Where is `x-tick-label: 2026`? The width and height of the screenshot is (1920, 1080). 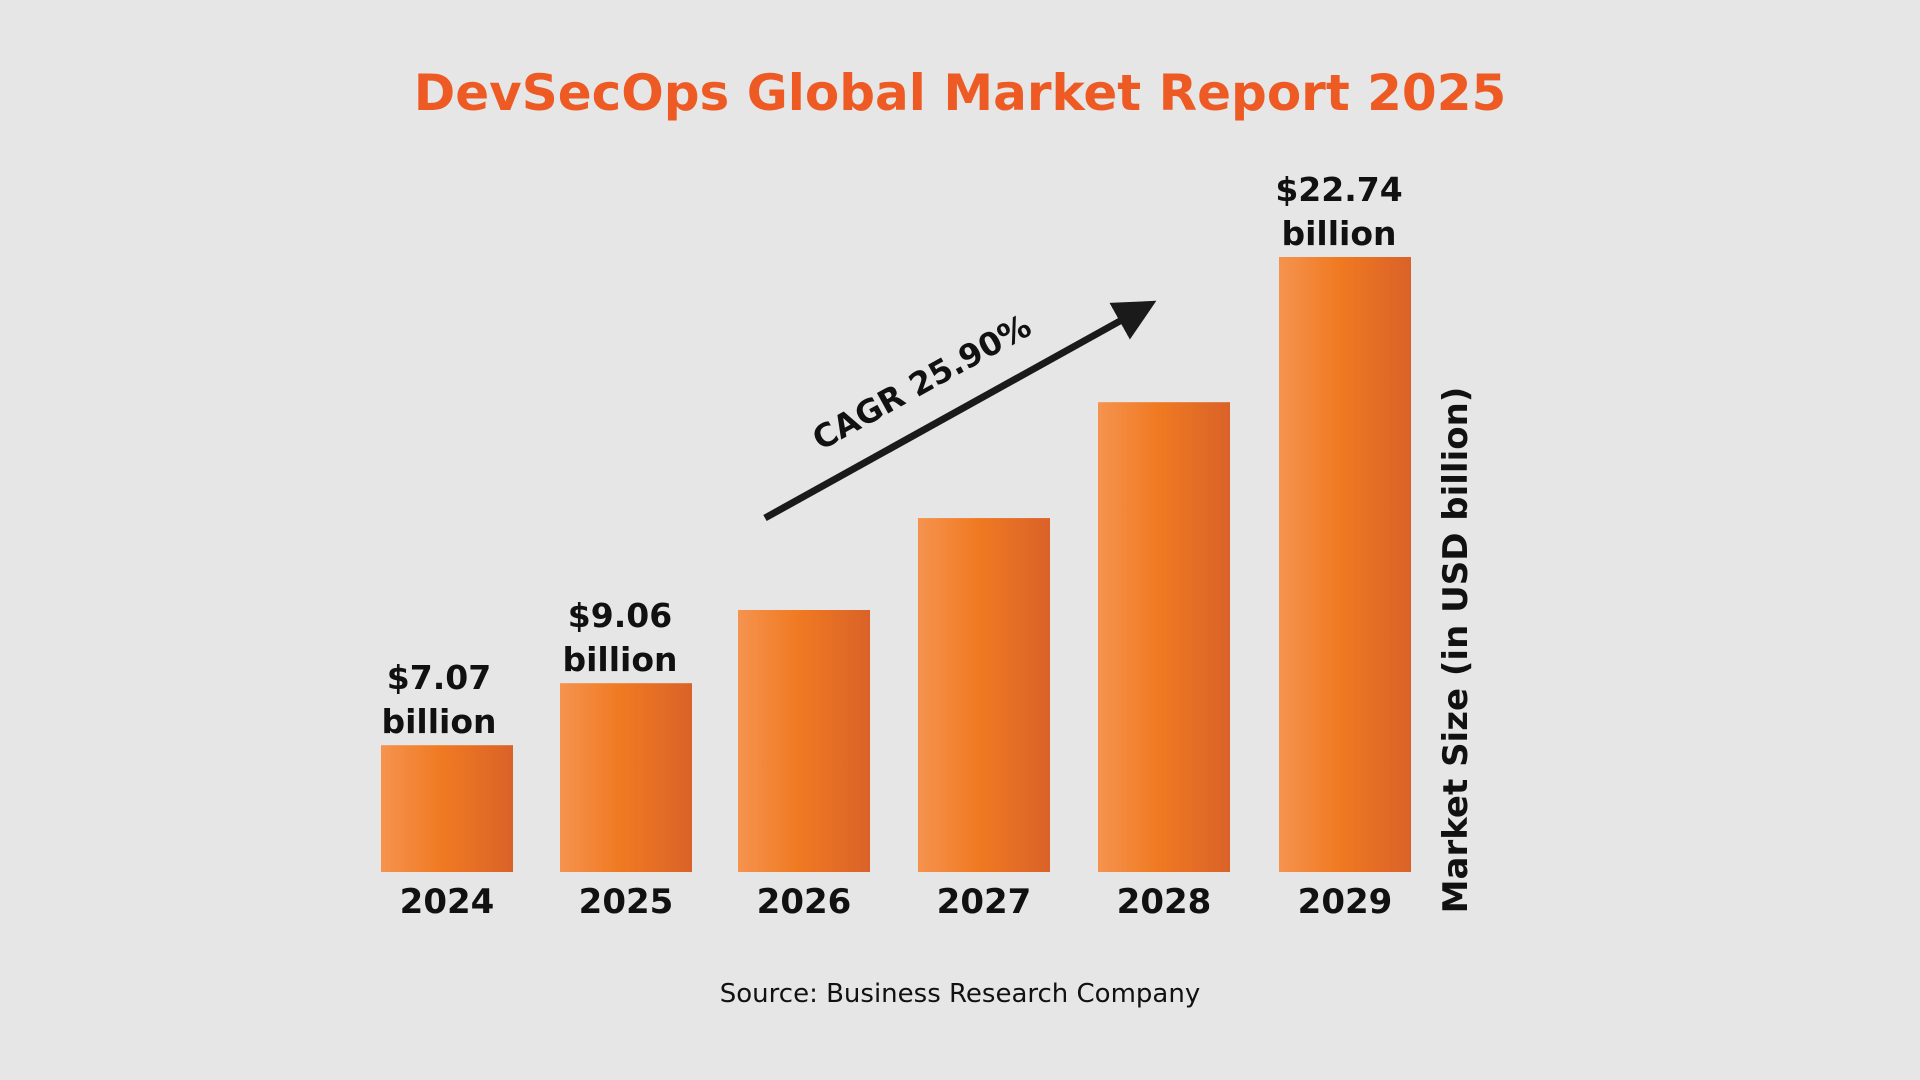
x-tick-label: 2026 is located at coordinates (804, 902).